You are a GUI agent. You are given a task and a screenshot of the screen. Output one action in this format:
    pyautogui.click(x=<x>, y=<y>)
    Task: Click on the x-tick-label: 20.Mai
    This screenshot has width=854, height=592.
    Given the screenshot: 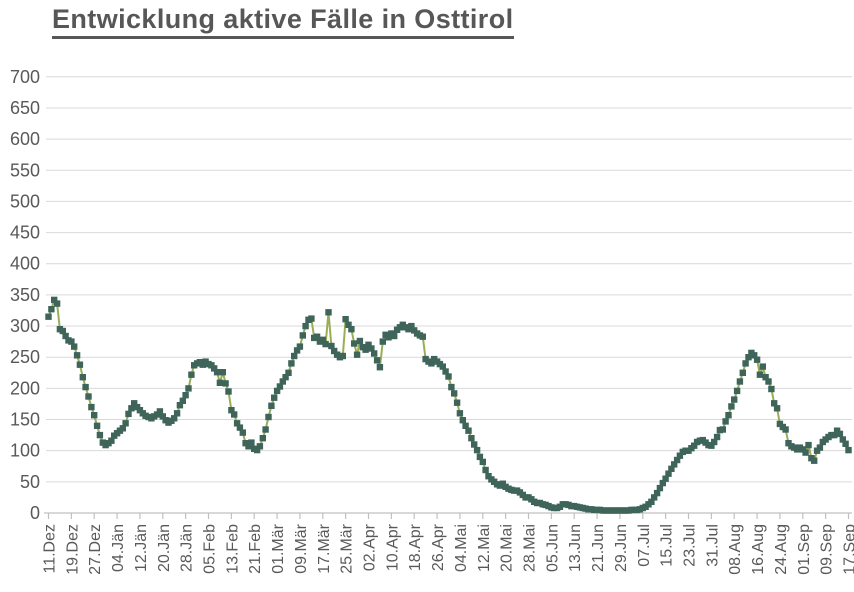 What is the action you would take?
    pyautogui.click(x=507, y=548)
    